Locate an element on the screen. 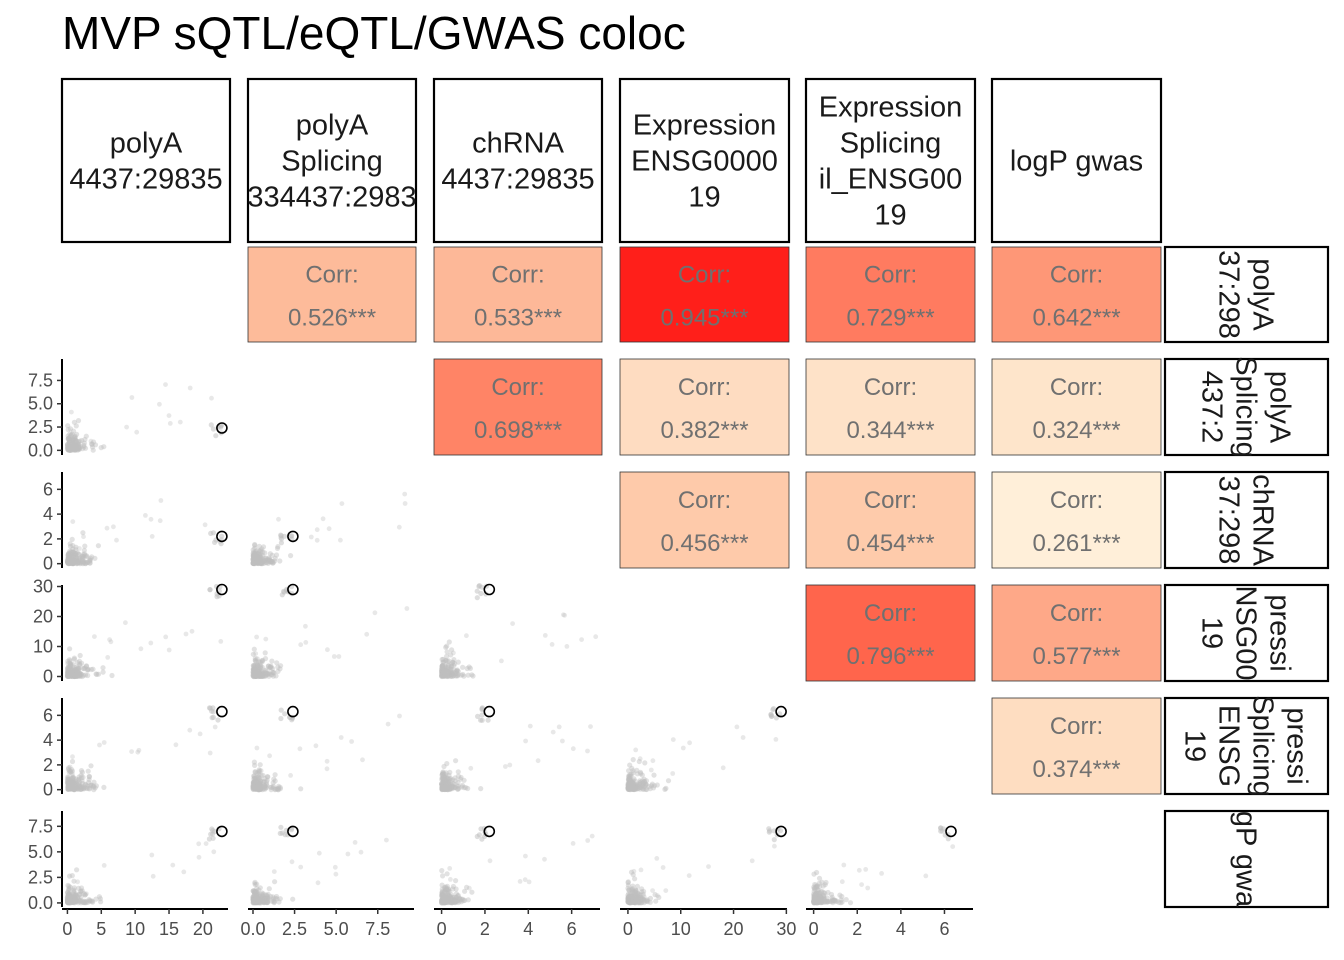  row-strip-label: pressi is located at coordinates (1280, 632).